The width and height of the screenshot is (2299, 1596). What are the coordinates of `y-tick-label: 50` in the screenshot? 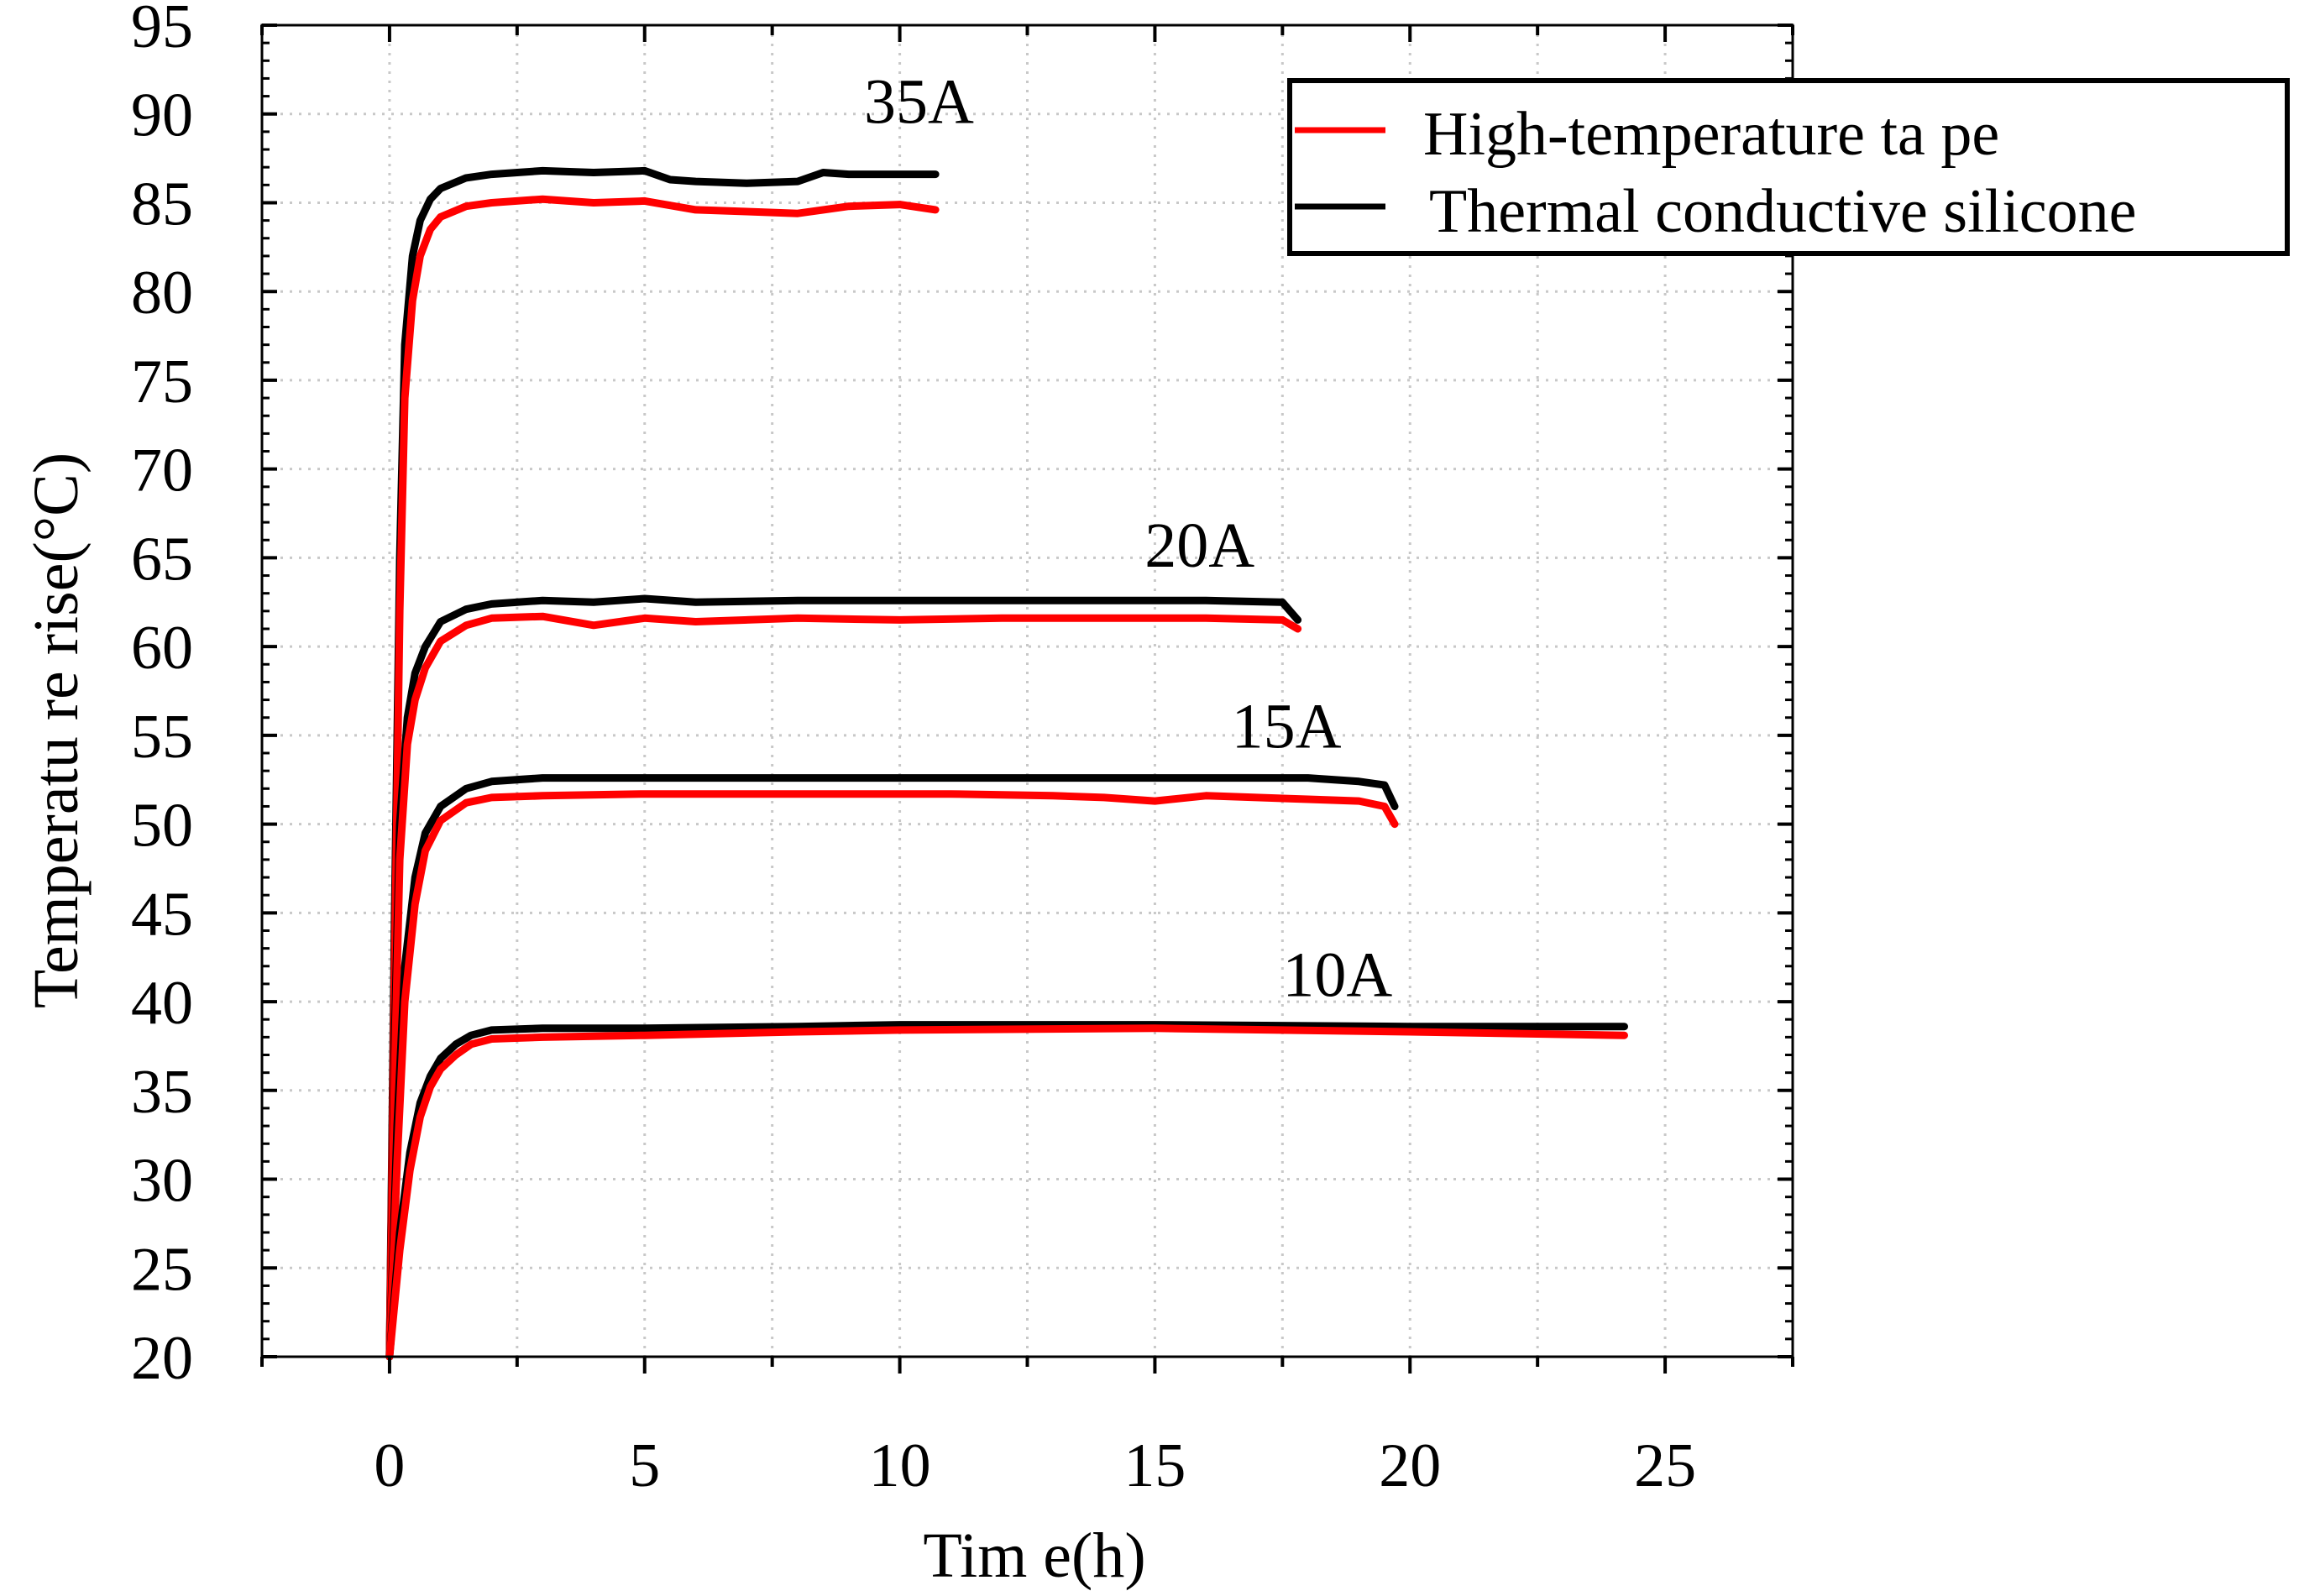 It's located at (162, 826).